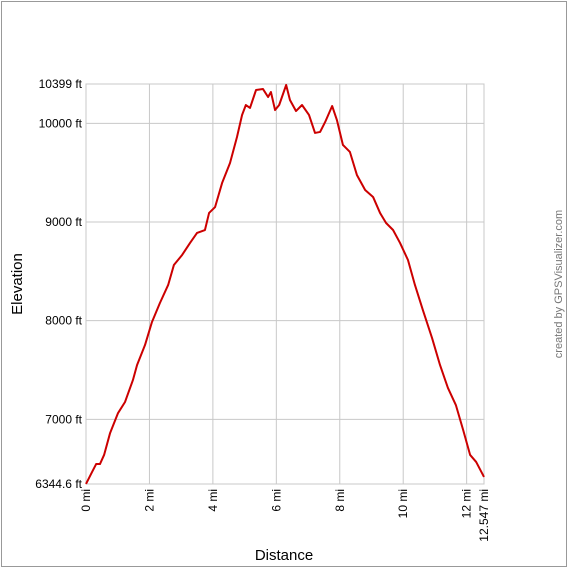 Image resolution: width=569 pixels, height=568 pixels. Describe the element at coordinates (213, 500) in the screenshot. I see `x-tick-label: 4 mi` at that location.